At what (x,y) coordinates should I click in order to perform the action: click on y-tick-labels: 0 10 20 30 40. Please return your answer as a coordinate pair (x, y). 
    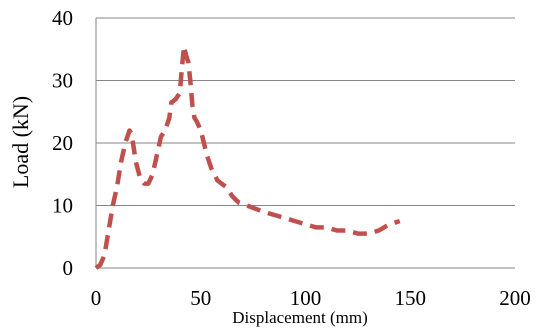
    Looking at the image, I should click on (62, 143).